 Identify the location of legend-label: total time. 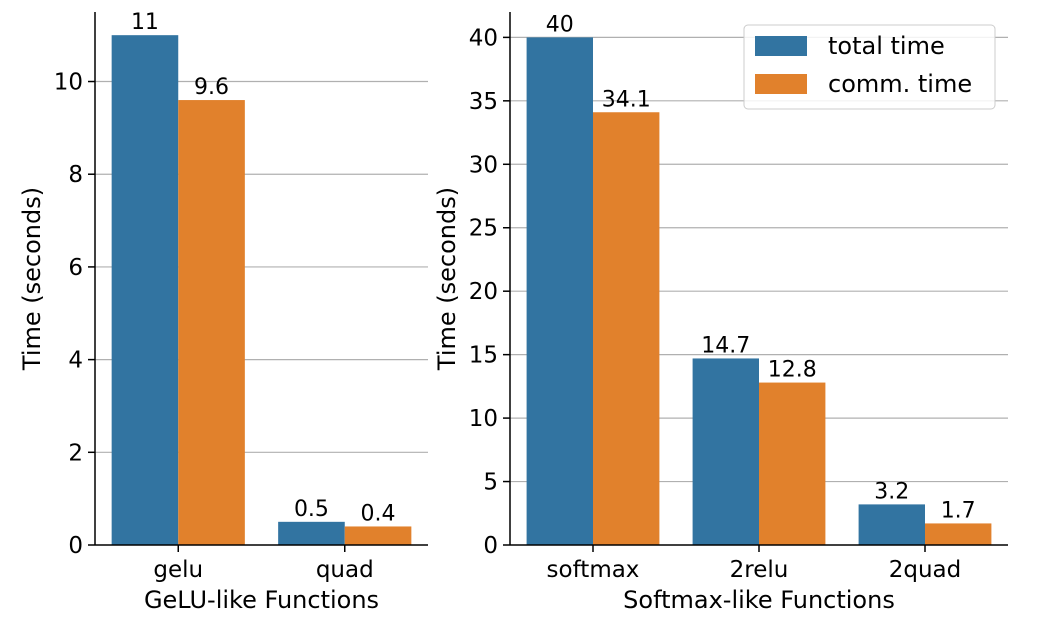
(886, 46).